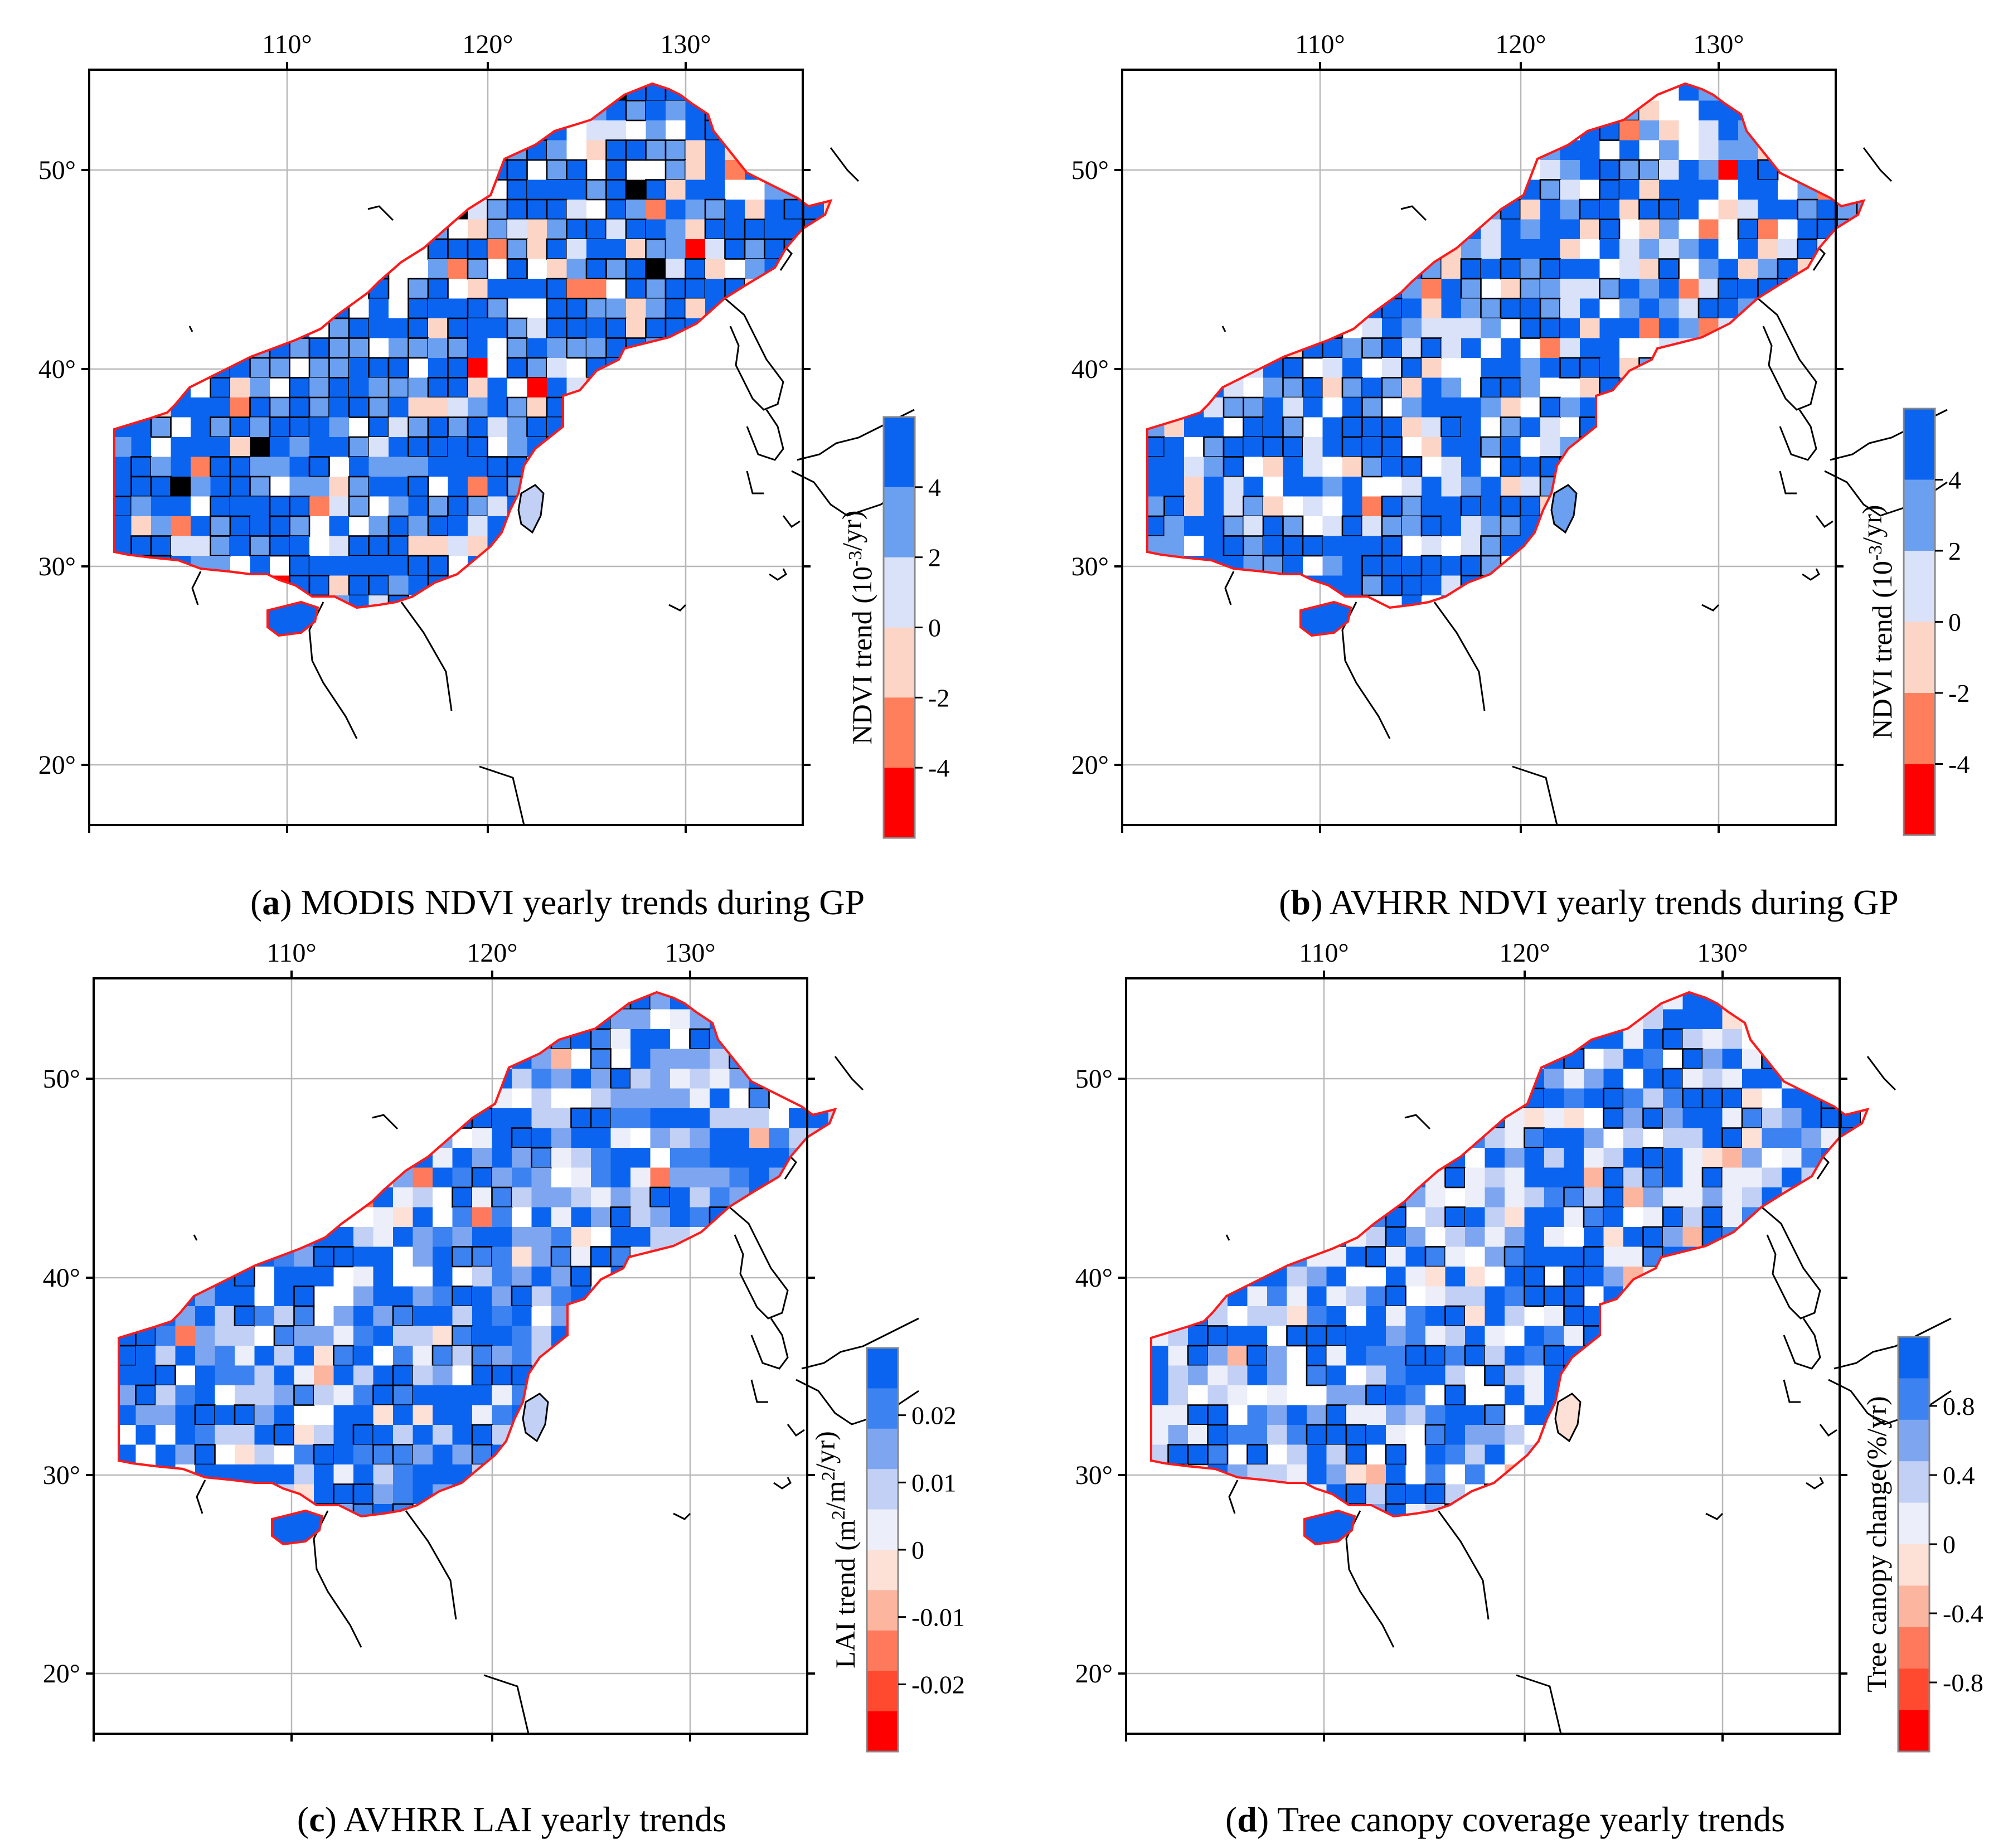 Image resolution: width=2013 pixels, height=1848 pixels. Describe the element at coordinates (62, 1674) in the screenshot. I see `latitude-label: 20°` at that location.